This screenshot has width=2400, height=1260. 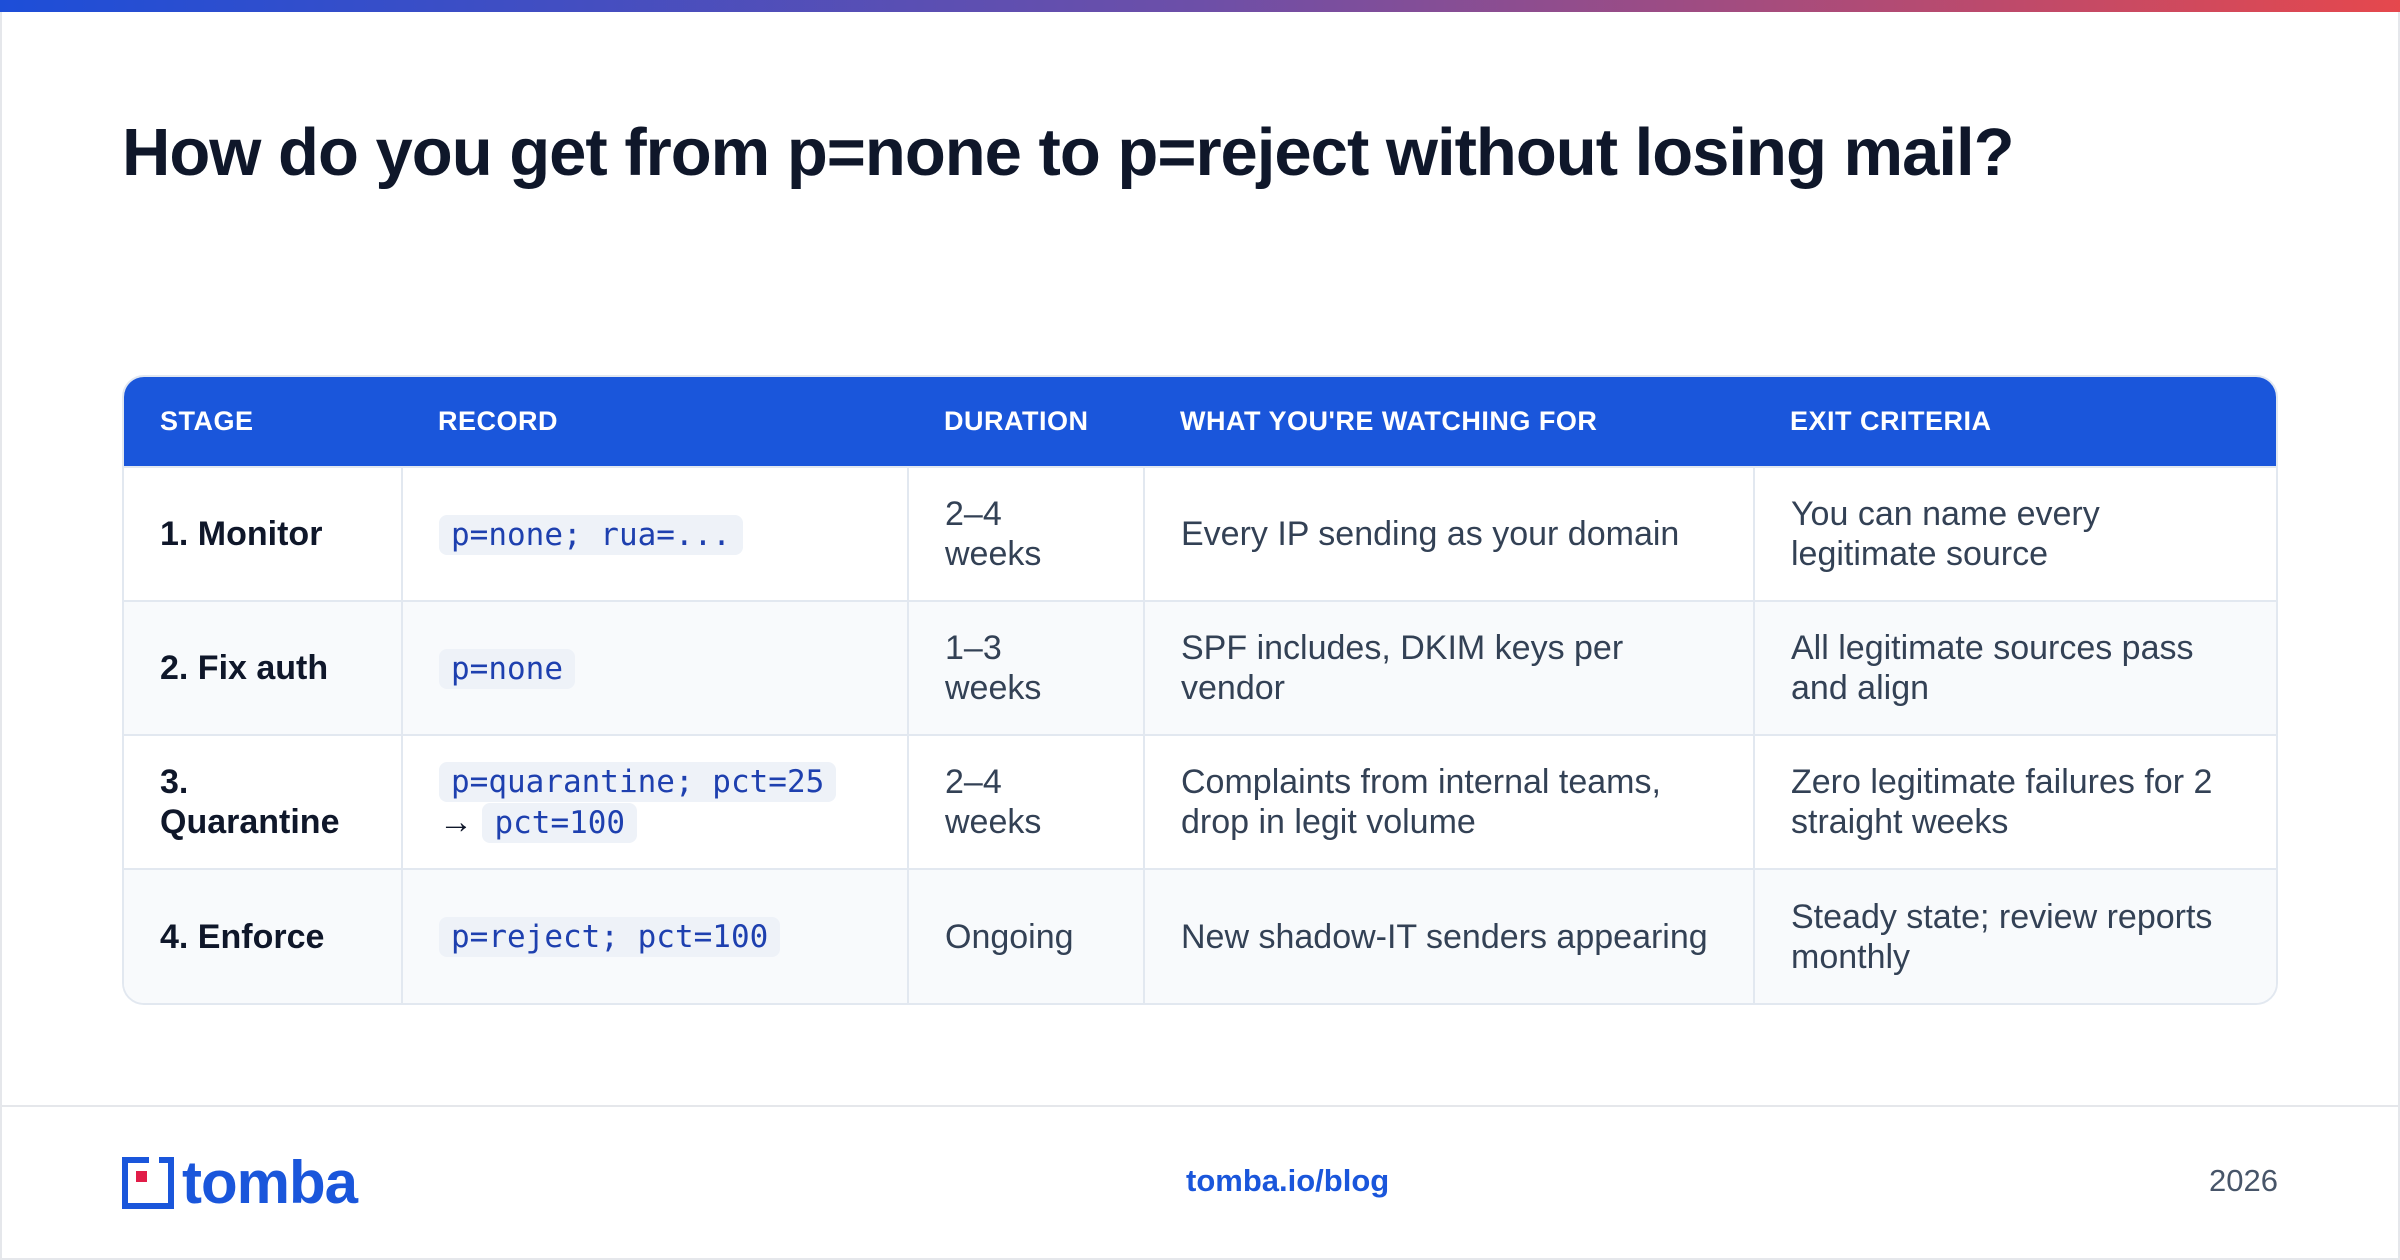 What do you see at coordinates (241, 534) in the screenshot?
I see `stage-cell: 1. Monitor` at bounding box center [241, 534].